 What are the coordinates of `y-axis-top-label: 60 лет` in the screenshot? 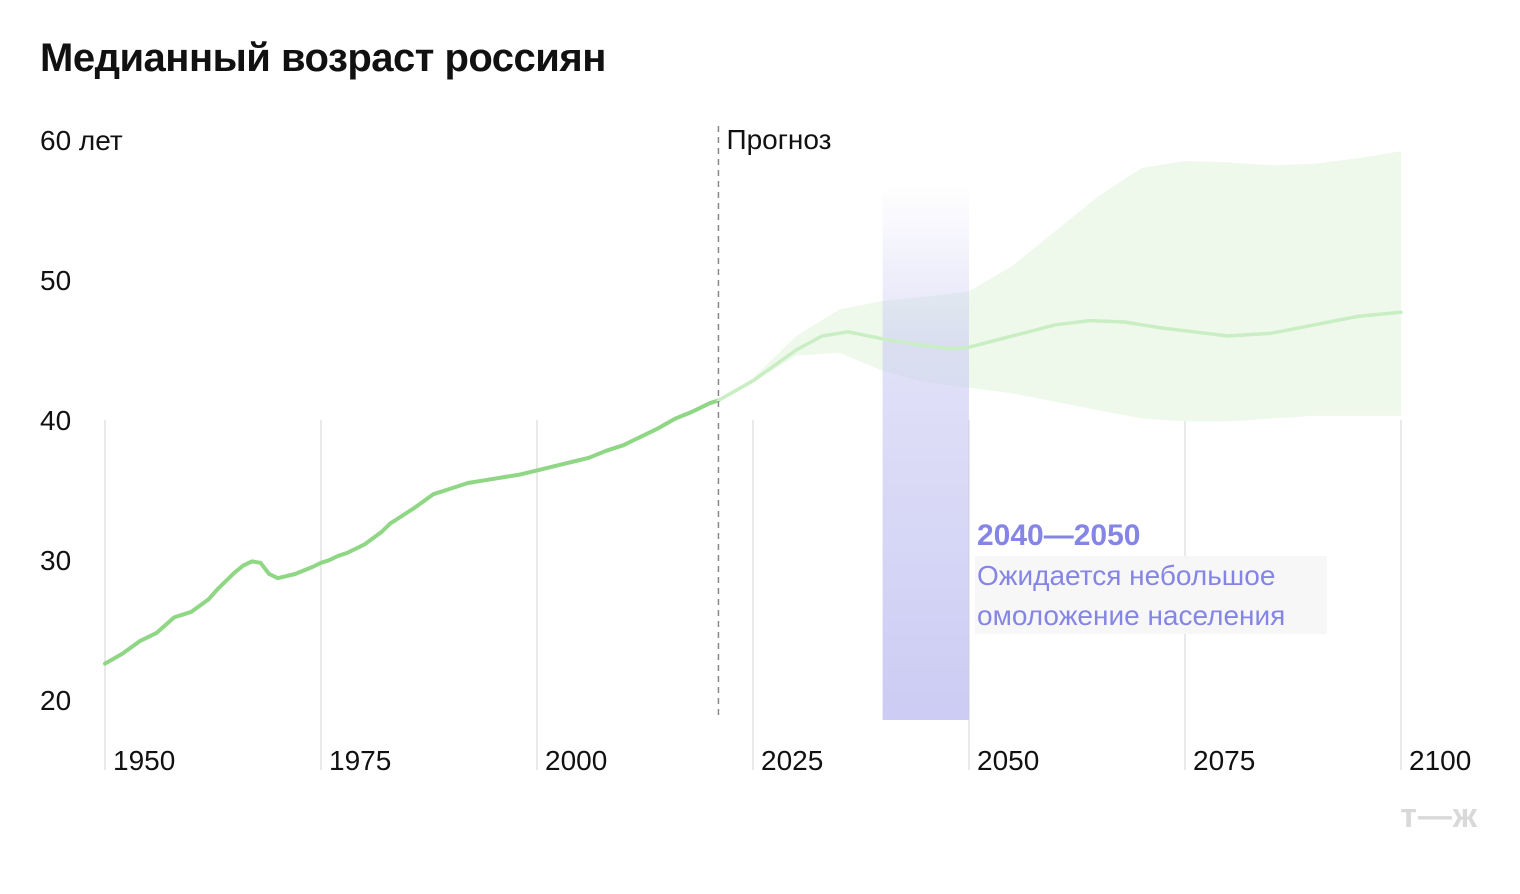 It's located at (81, 140).